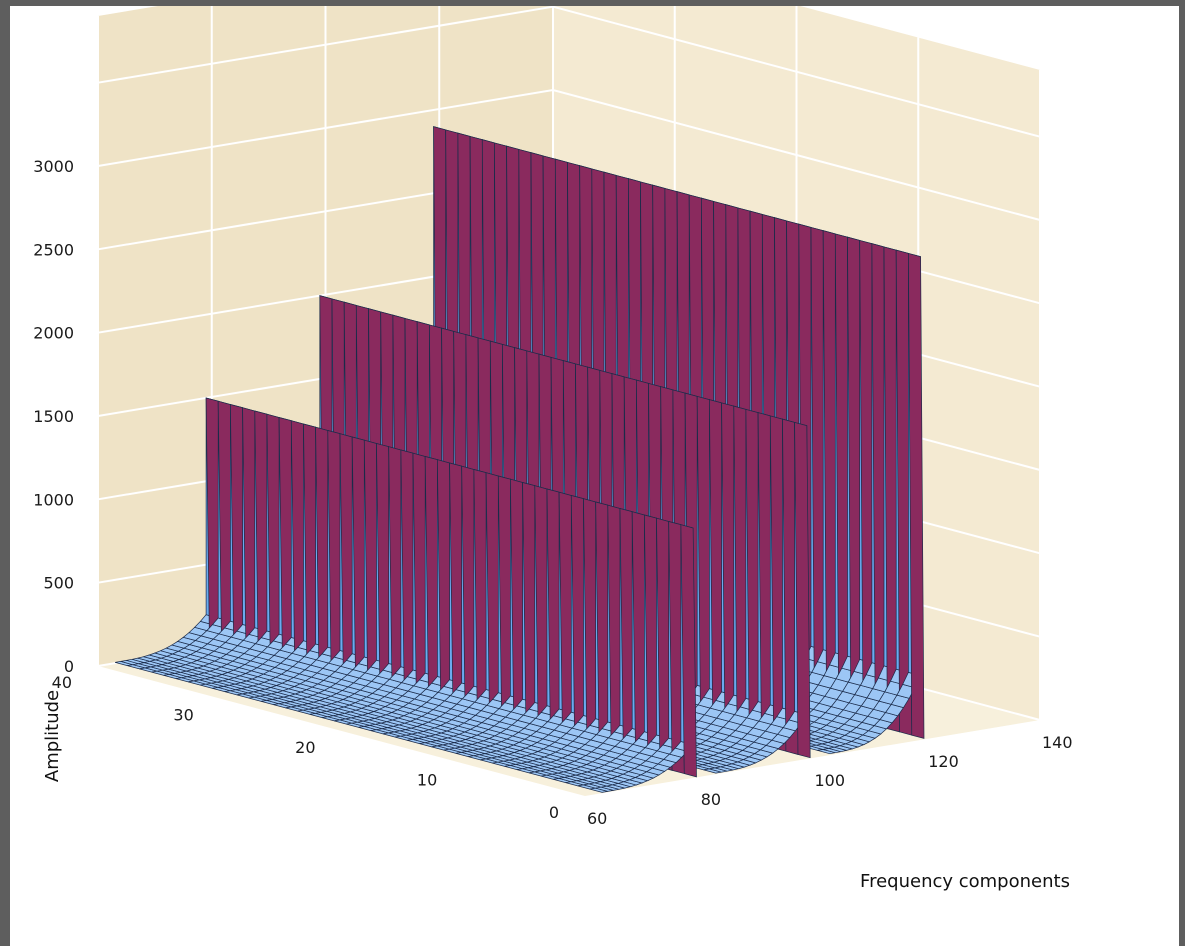 The image size is (1185, 946). I want to click on z-tick-label: 2500, so click(53, 249).